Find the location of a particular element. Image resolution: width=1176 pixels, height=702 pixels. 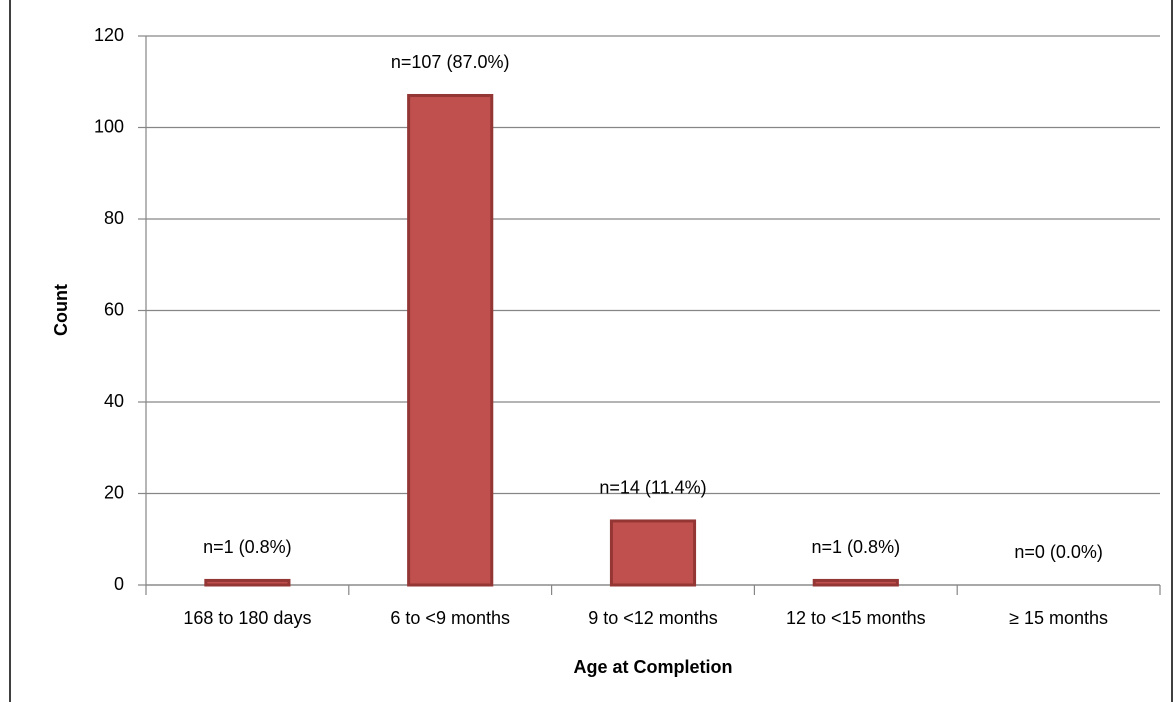

y-tick-label: 100 is located at coordinates (109, 126).